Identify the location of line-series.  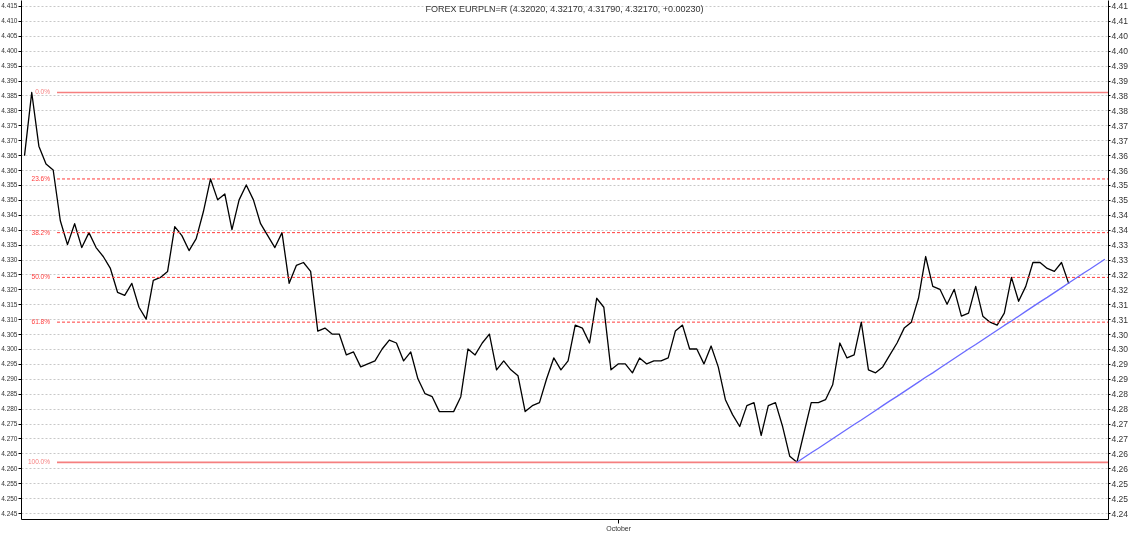
(951, 360).